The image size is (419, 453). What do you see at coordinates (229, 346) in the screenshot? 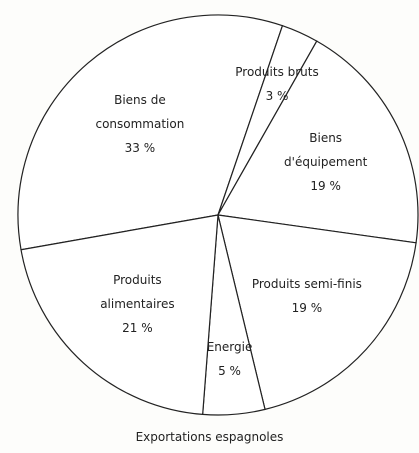
I see `category-label: Energie` at bounding box center [229, 346].